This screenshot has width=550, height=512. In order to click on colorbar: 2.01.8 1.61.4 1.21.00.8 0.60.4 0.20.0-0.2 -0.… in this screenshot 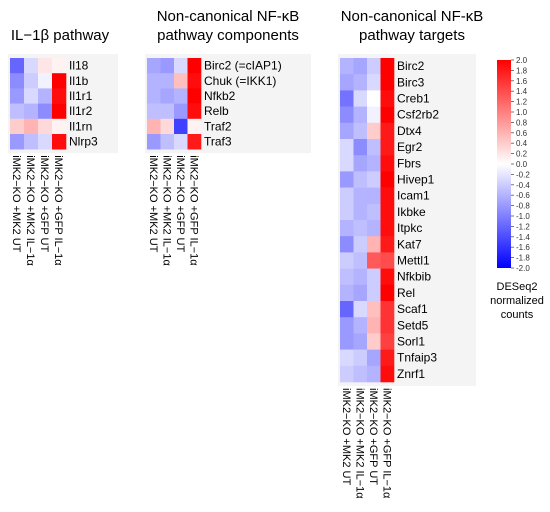, I will do `click(517, 188)`.